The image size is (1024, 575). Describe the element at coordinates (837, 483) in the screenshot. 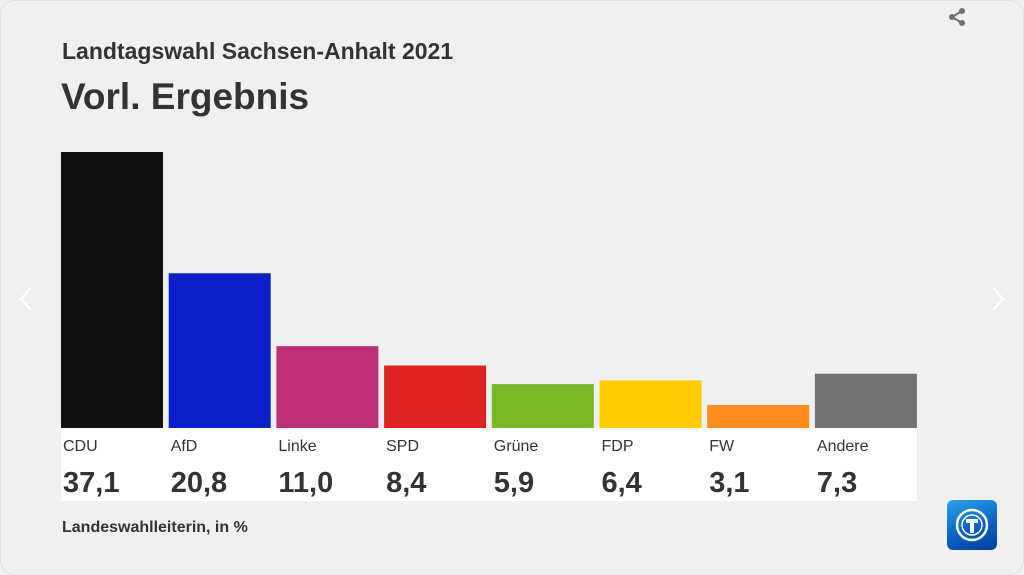

I see `value-label: 7,3` at that location.